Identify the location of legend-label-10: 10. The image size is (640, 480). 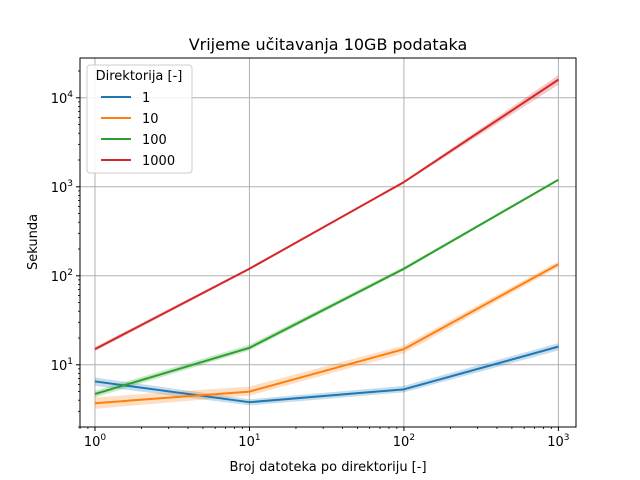
(150, 119).